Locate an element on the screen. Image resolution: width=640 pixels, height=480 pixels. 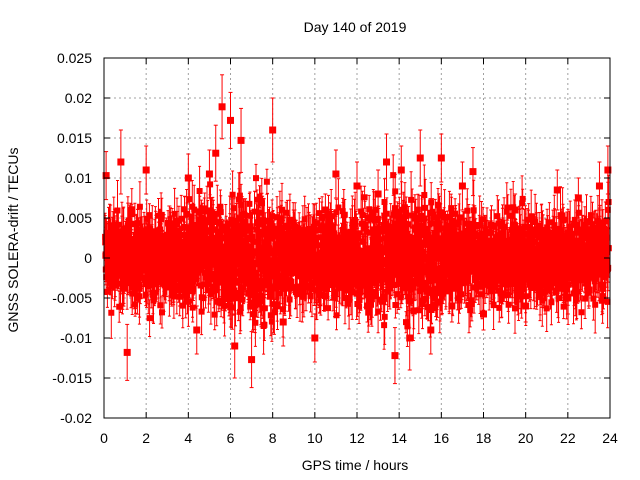
y-tick-label: -0.005 is located at coordinates (72, 298).